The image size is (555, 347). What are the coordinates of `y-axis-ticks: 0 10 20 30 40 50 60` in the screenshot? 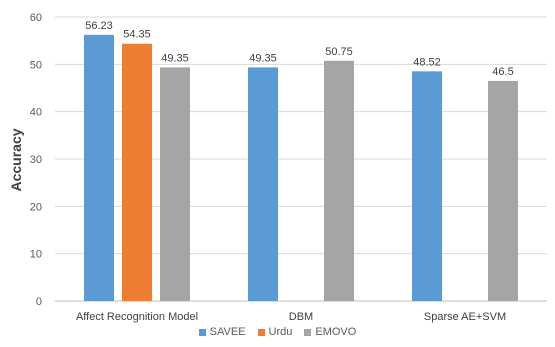 It's located at (36, 160).